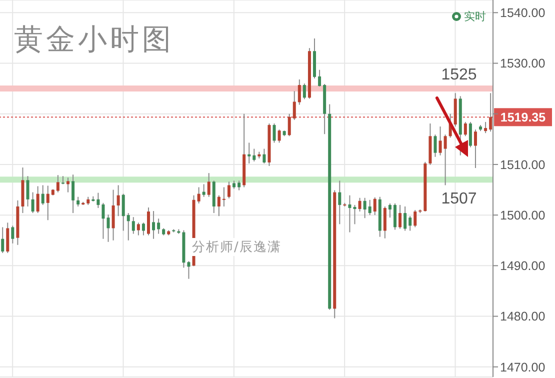  What do you see at coordinates (523, 63) in the screenshot?
I see `y-tick-label: 1530.00` at bounding box center [523, 63].